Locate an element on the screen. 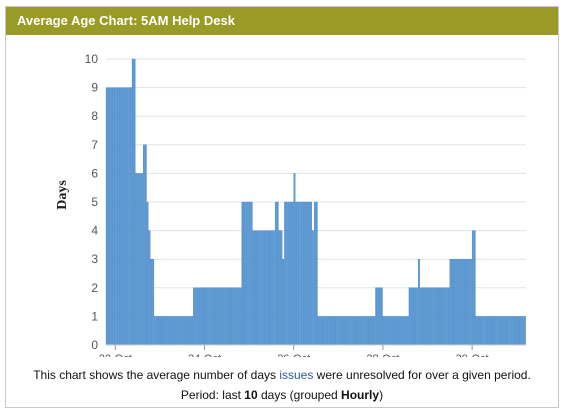  period-text-2: days (grouped is located at coordinates (299, 395).